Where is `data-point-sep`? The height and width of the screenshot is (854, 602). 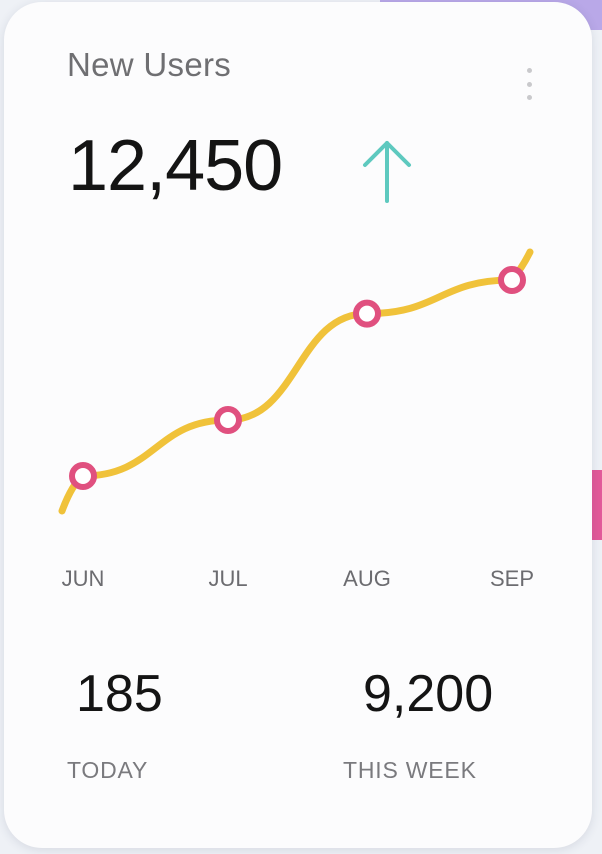
data-point-sep is located at coordinates (512, 280).